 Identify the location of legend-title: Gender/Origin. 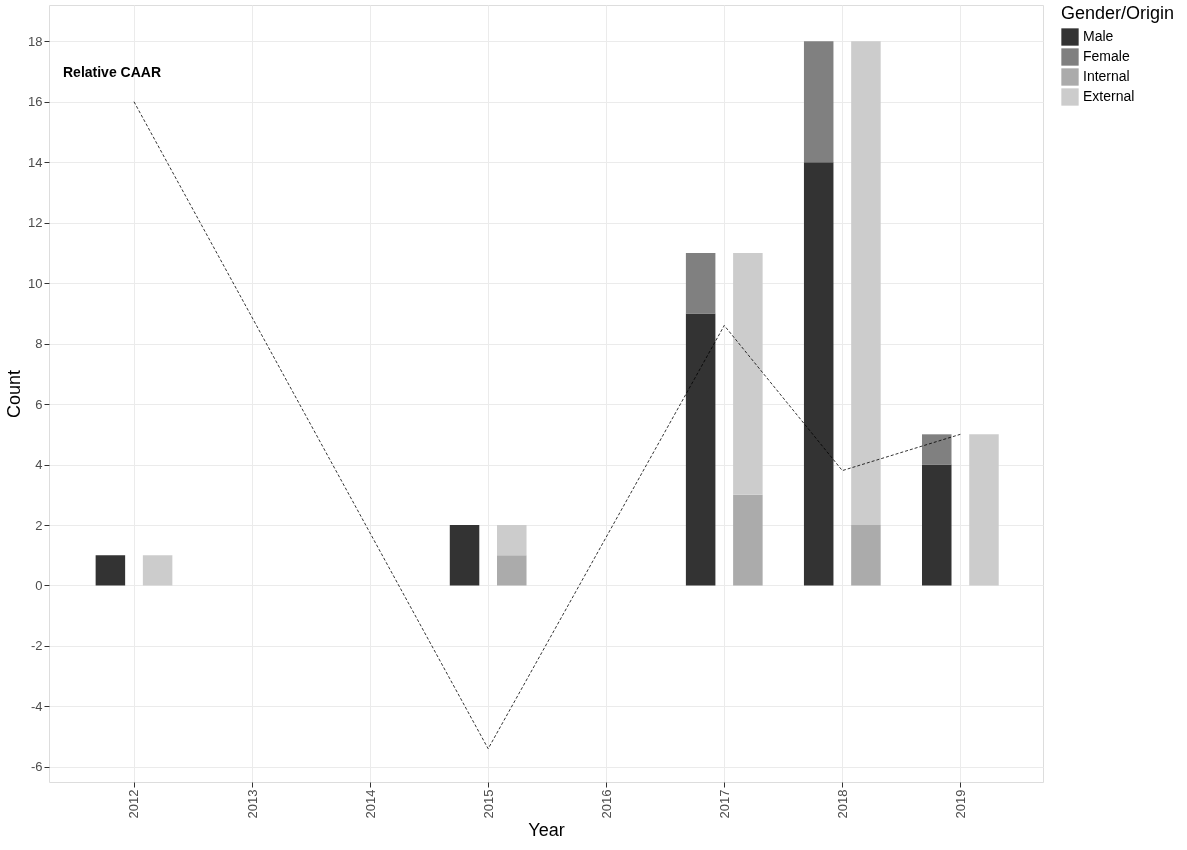
(1118, 13).